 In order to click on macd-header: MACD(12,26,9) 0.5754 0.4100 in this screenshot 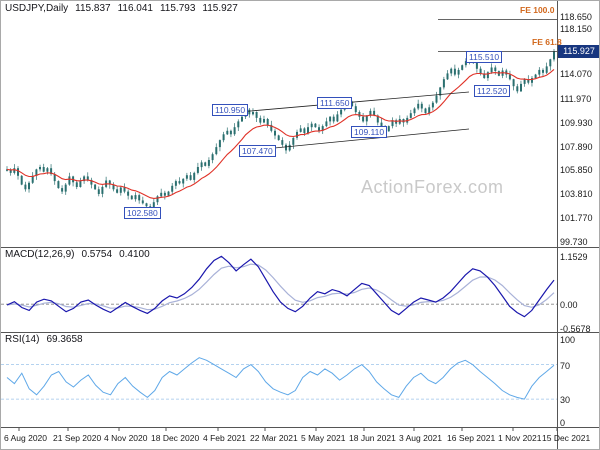, I will do `click(81, 254)`.